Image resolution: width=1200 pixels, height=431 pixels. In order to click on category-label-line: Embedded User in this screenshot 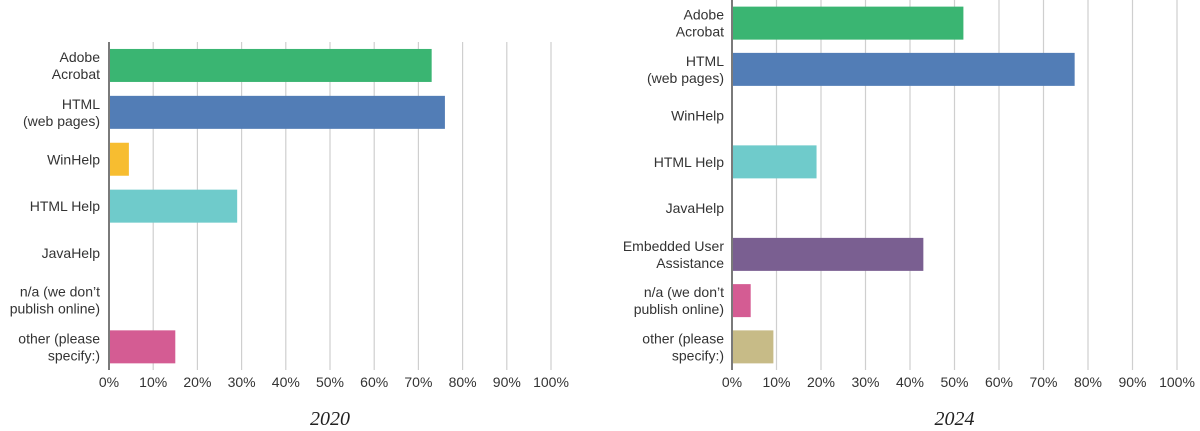, I will do `click(674, 246)`.